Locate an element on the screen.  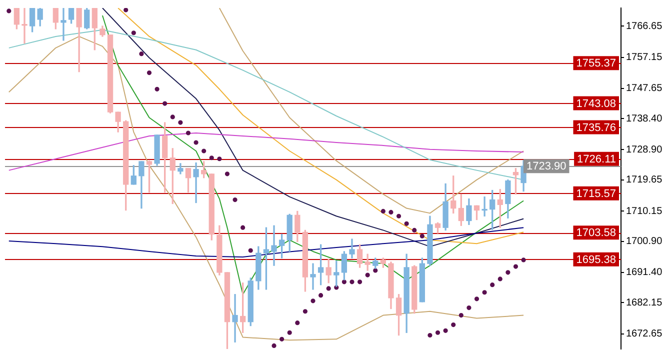
y-tick-label: 1738.40 is located at coordinates (644, 118).